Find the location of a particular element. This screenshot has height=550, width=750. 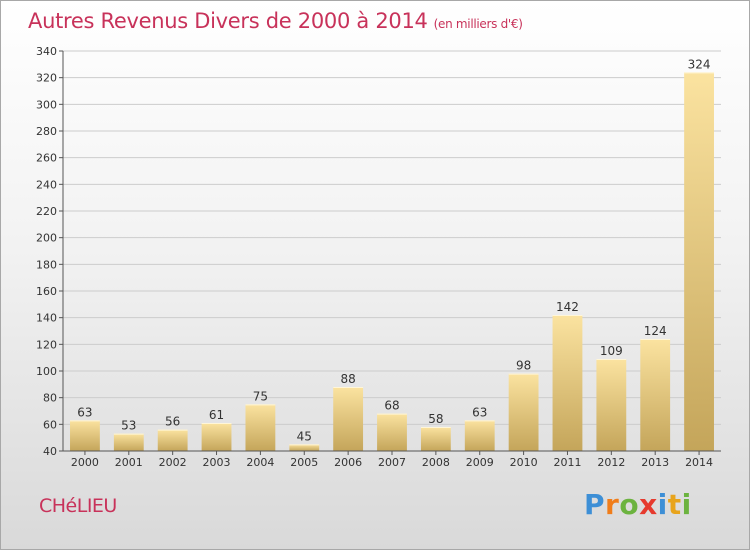

chart-subtitle: (en milliers d'€) is located at coordinates (478, 24).